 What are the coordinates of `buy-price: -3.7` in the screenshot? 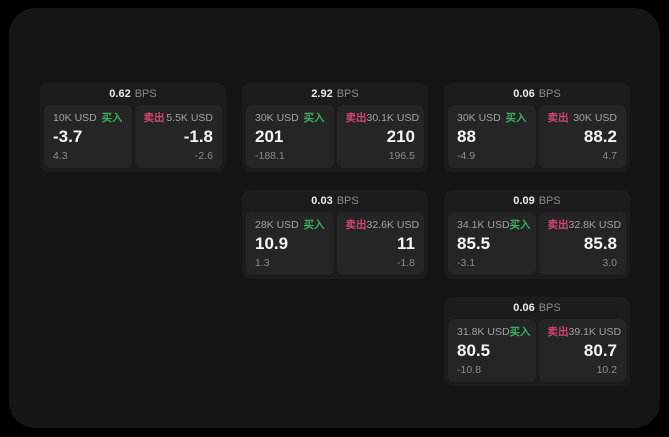 It's located at (68, 136).